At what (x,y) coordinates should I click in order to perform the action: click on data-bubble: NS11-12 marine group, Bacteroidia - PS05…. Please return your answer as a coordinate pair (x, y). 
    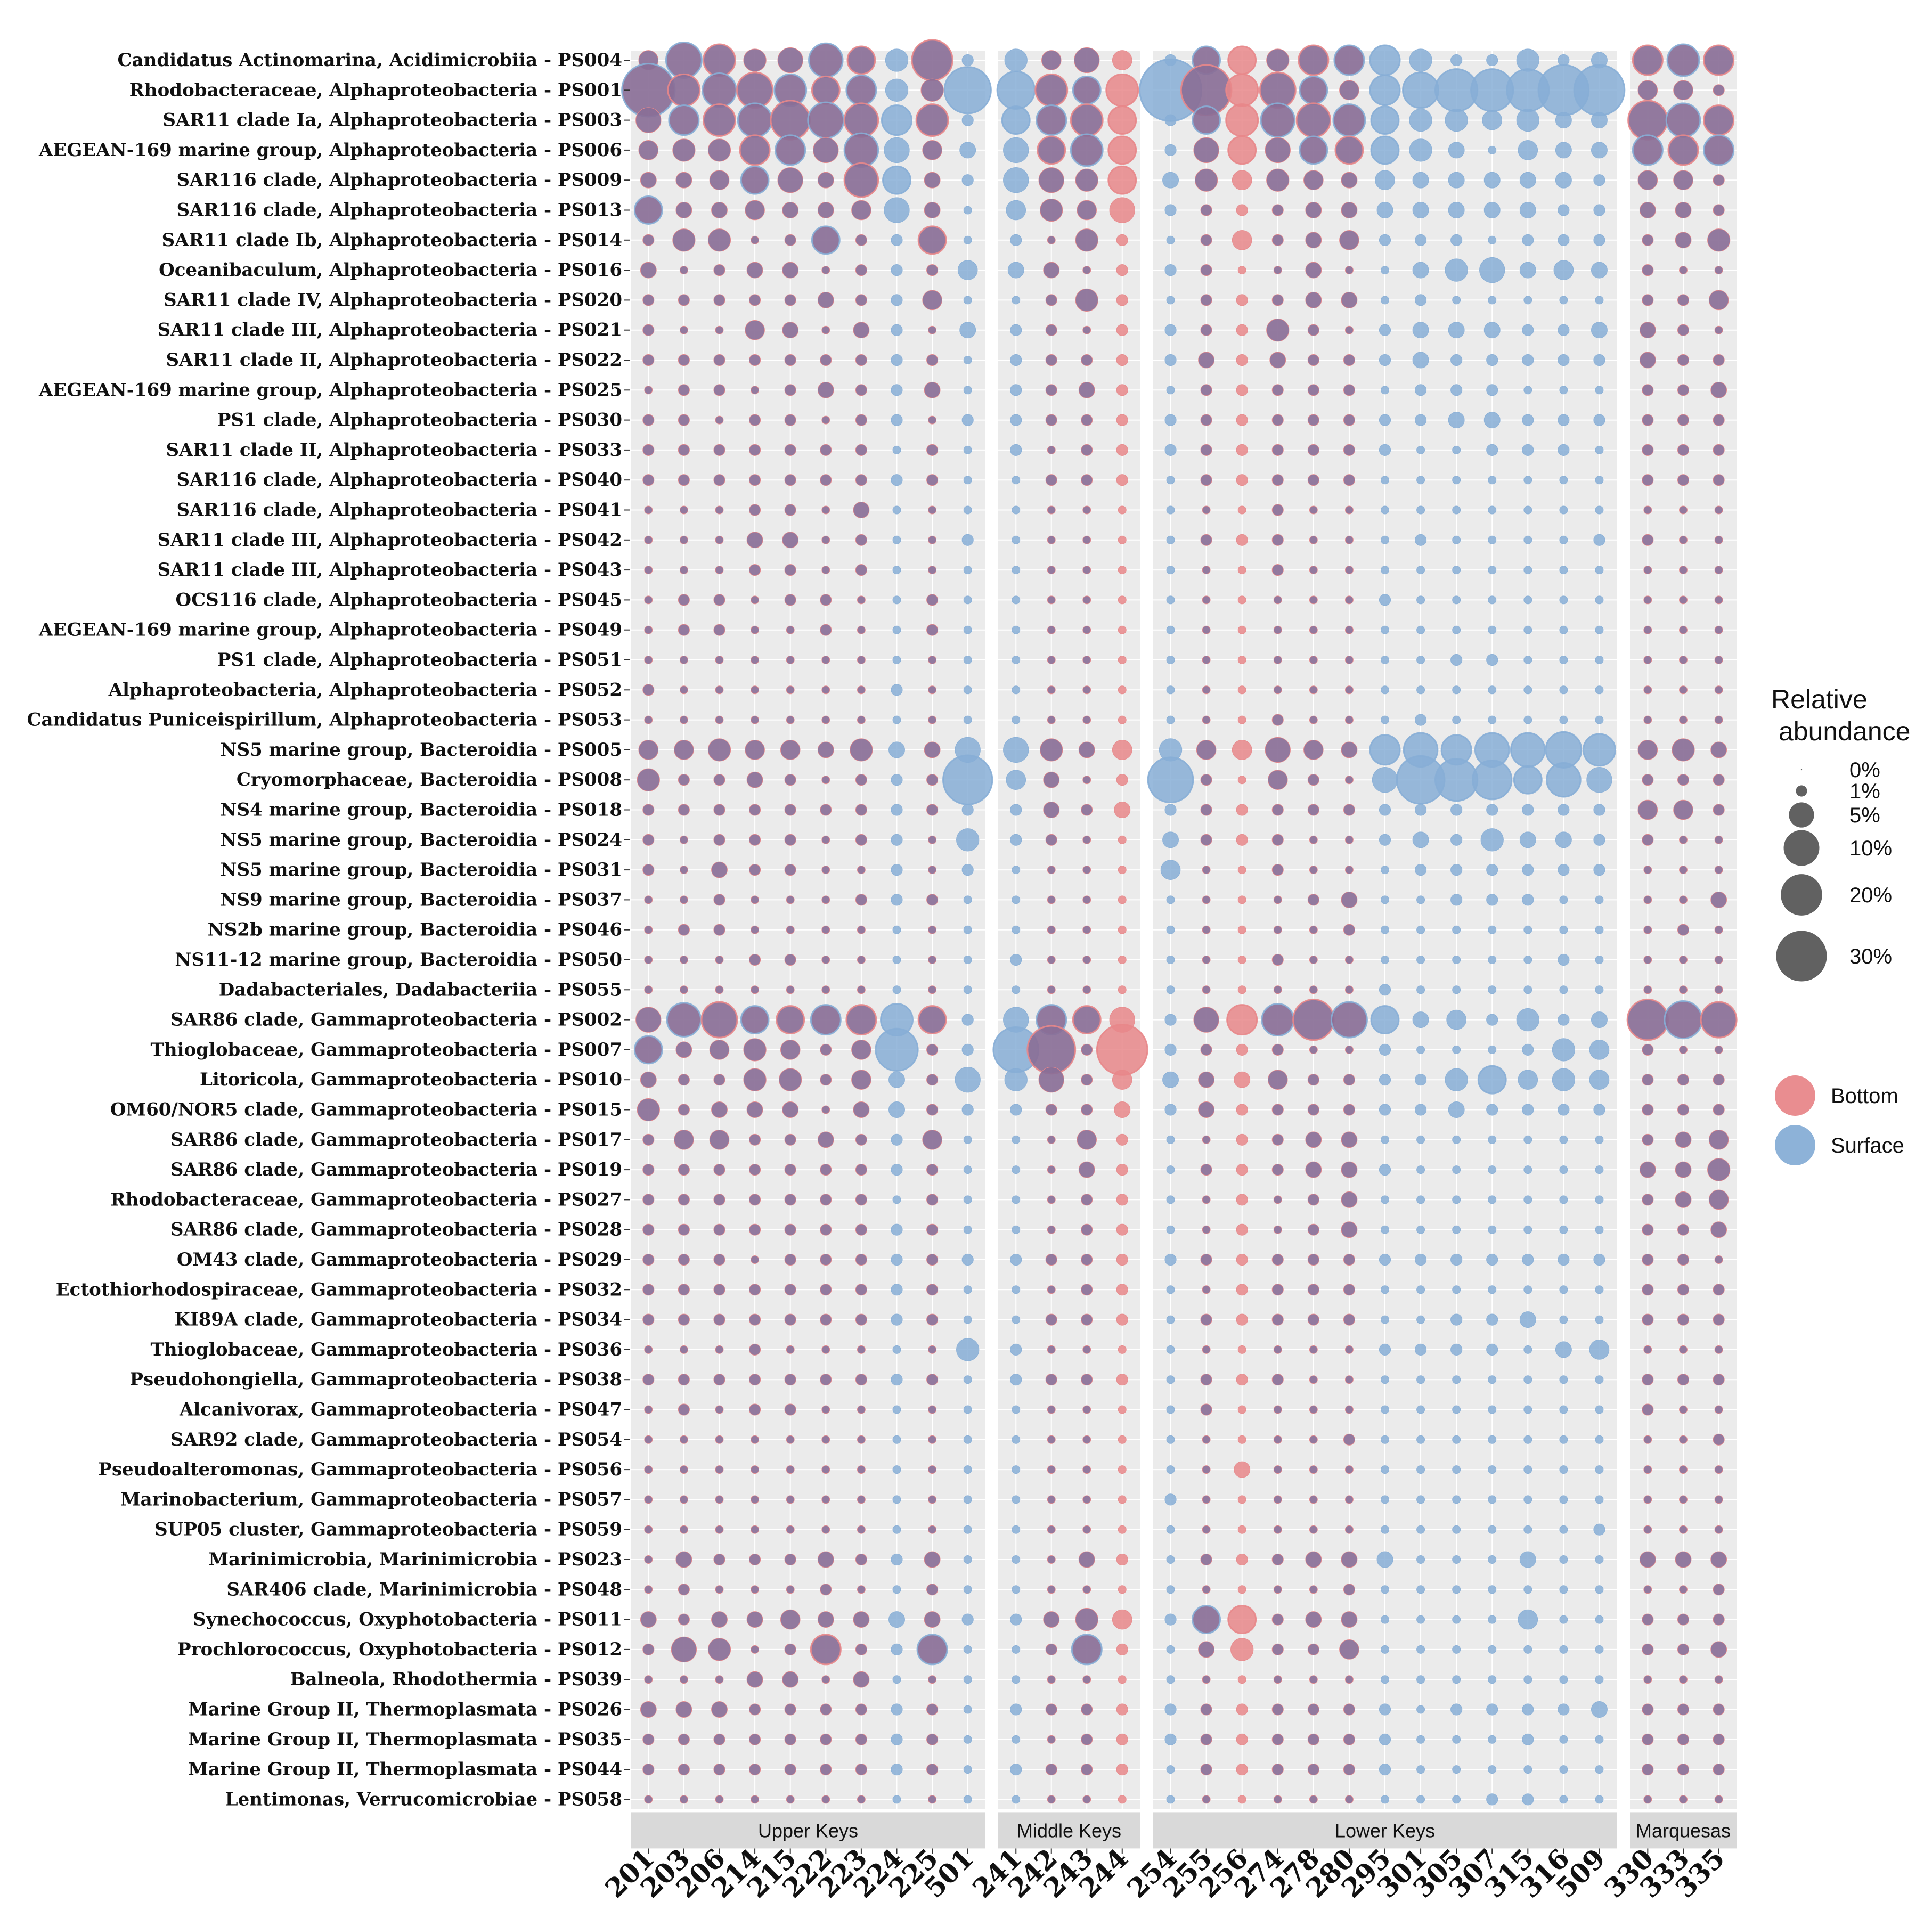
    Looking at the image, I should click on (1719, 960).